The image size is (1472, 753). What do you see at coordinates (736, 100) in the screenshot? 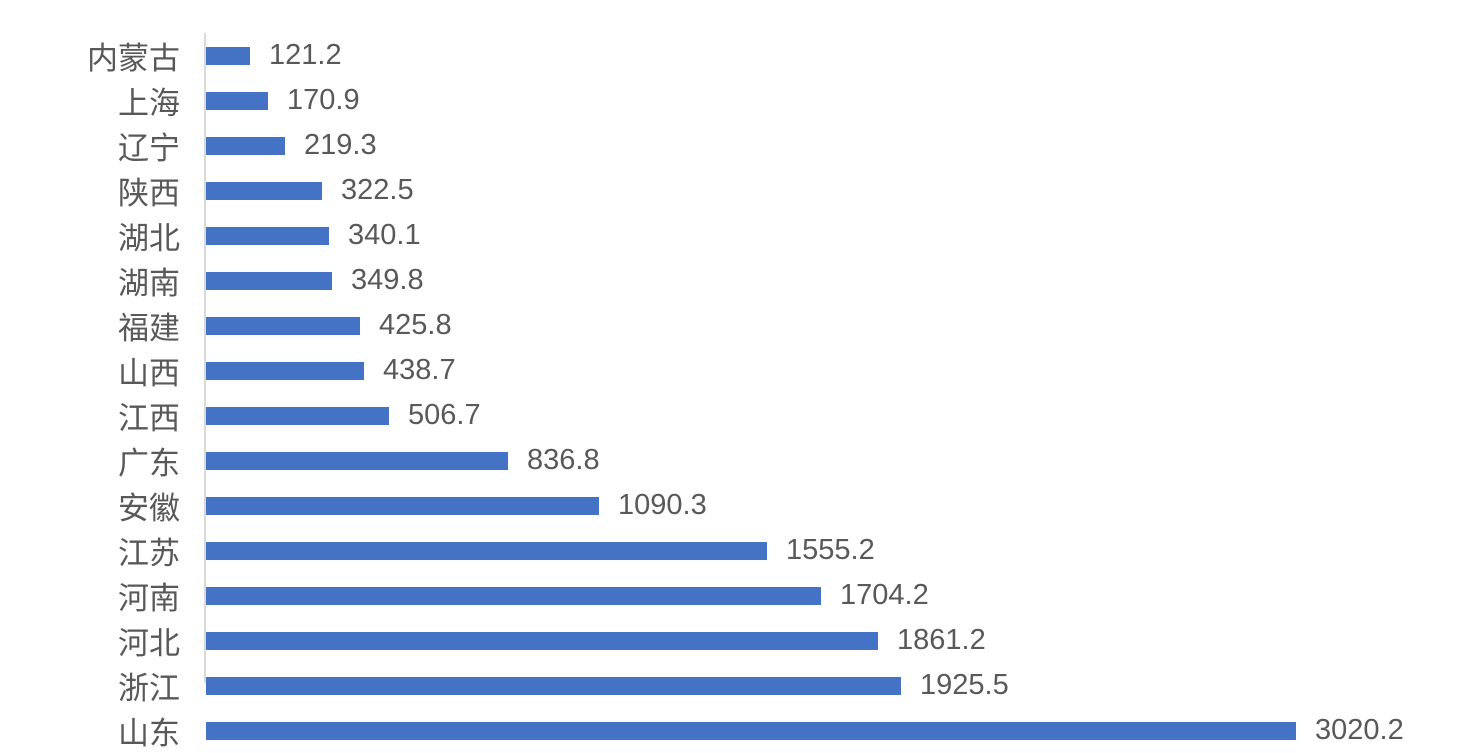
I see `chart-row: 上海 170.9` at bounding box center [736, 100].